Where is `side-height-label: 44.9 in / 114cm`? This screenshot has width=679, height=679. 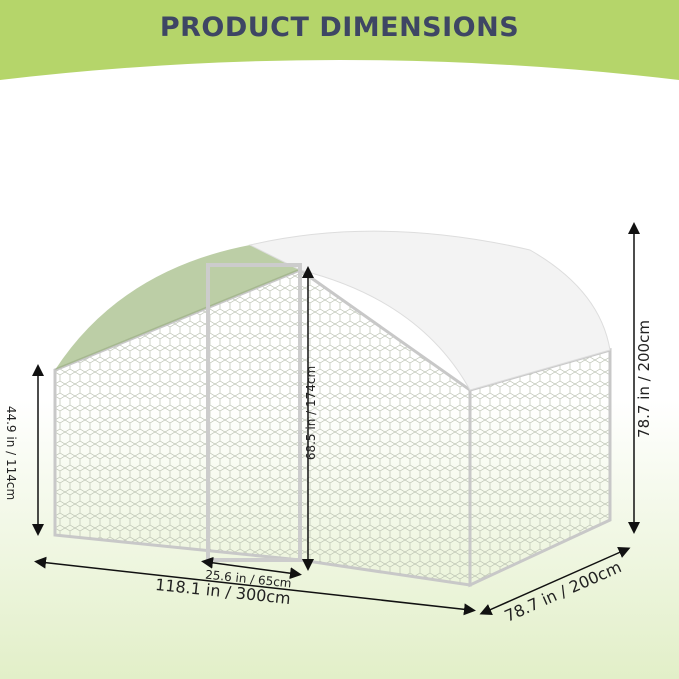
side-height-label: 44.9 in / 114cm is located at coordinates (11, 453).